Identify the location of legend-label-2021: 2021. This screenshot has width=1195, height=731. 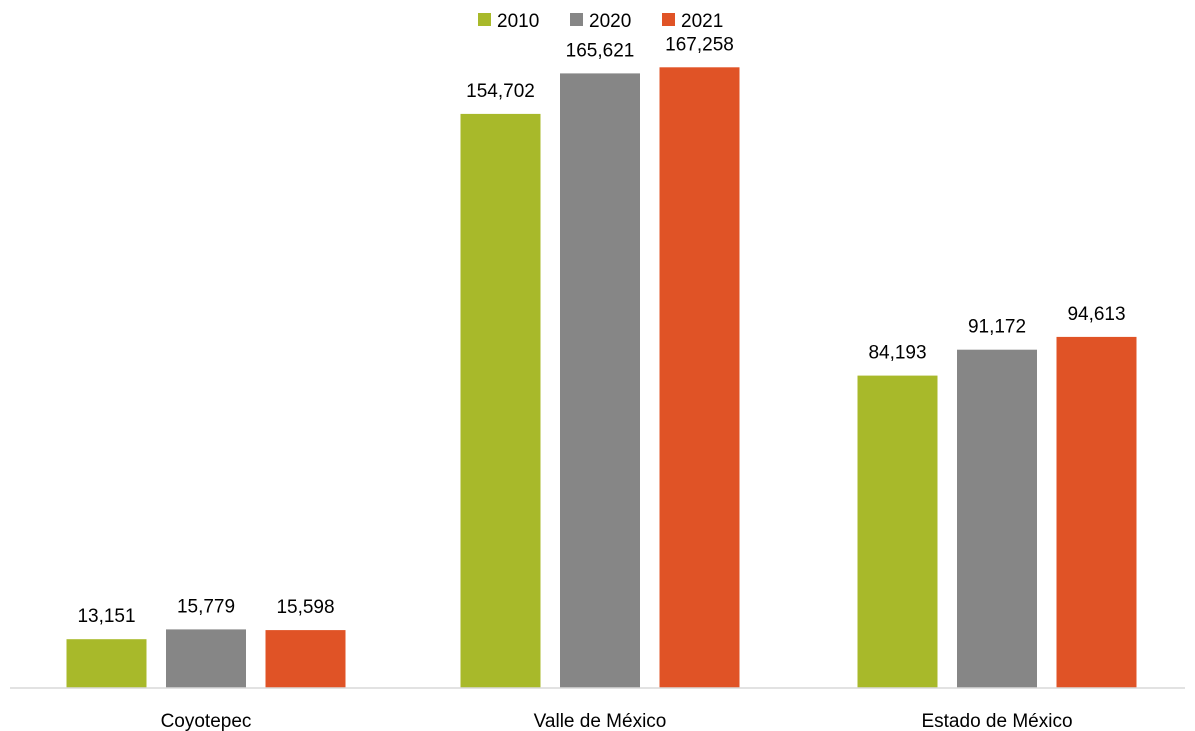
(702, 21).